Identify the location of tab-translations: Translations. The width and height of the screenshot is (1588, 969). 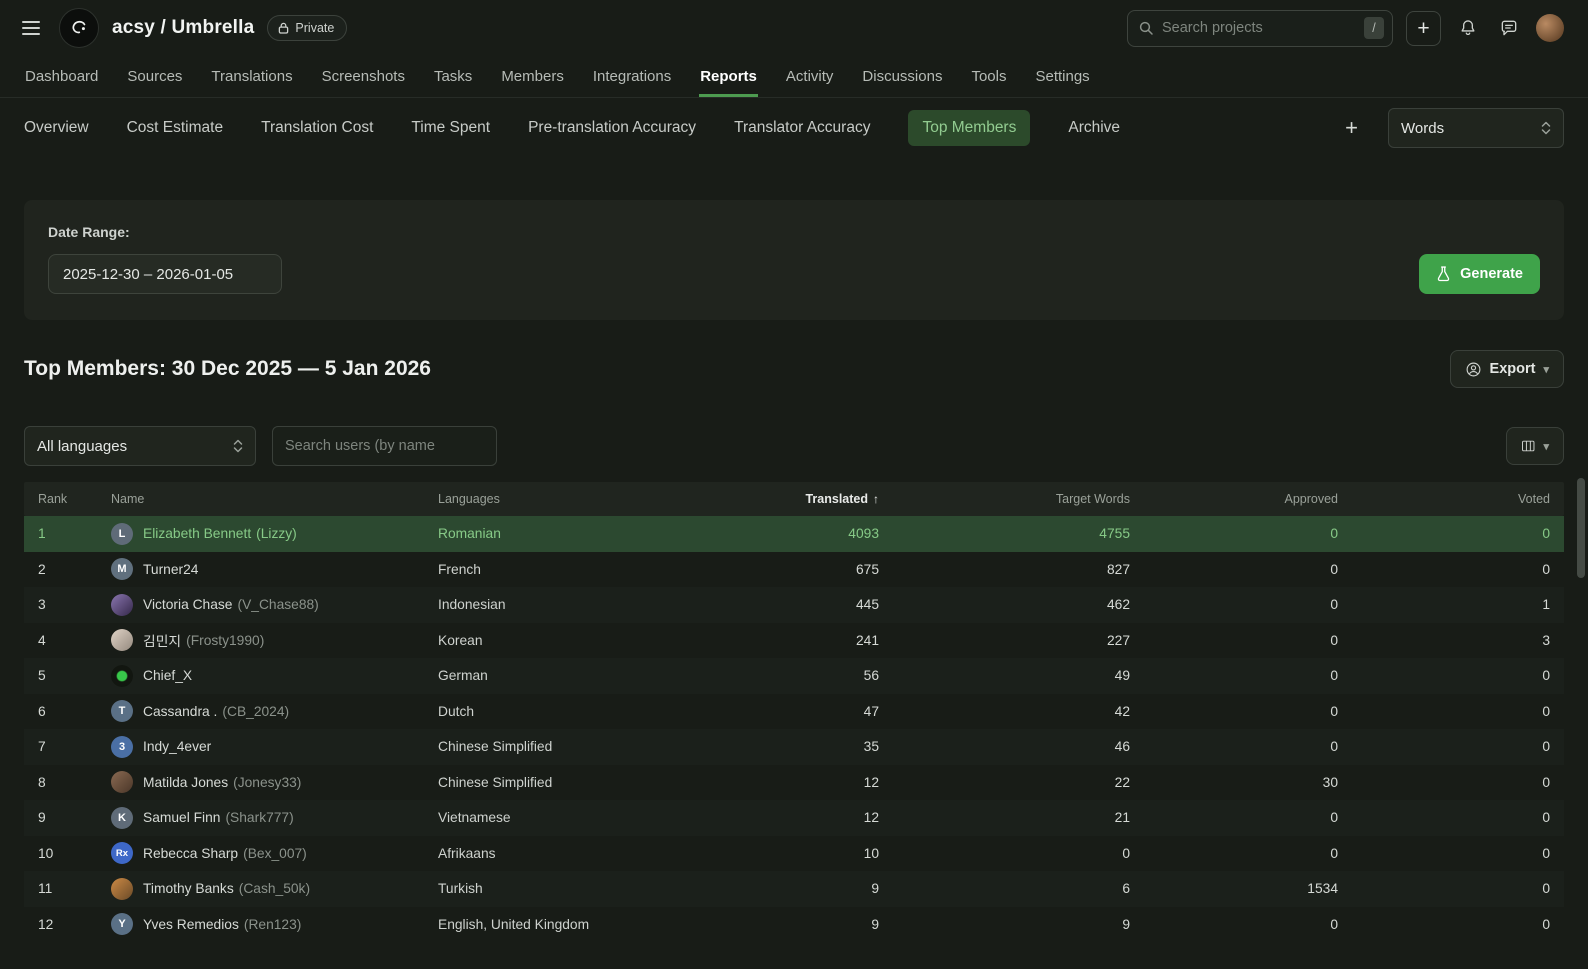
(252, 76).